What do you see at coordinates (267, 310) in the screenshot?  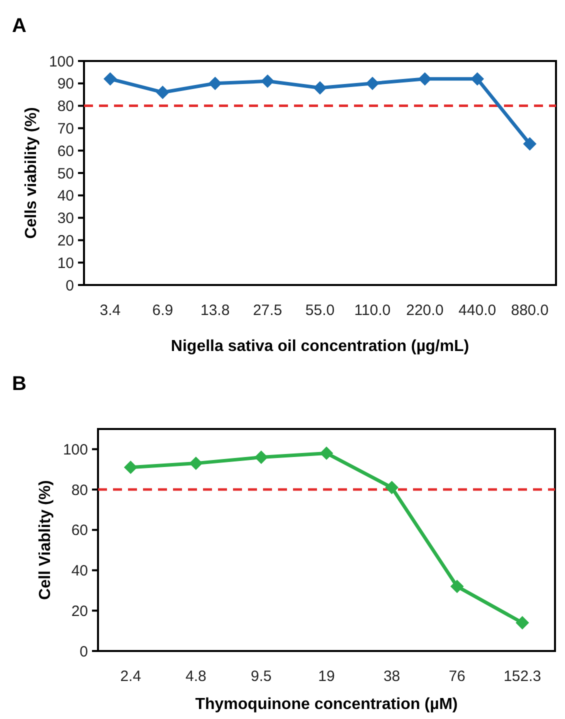 I see `x-tick-label: 27.5` at bounding box center [267, 310].